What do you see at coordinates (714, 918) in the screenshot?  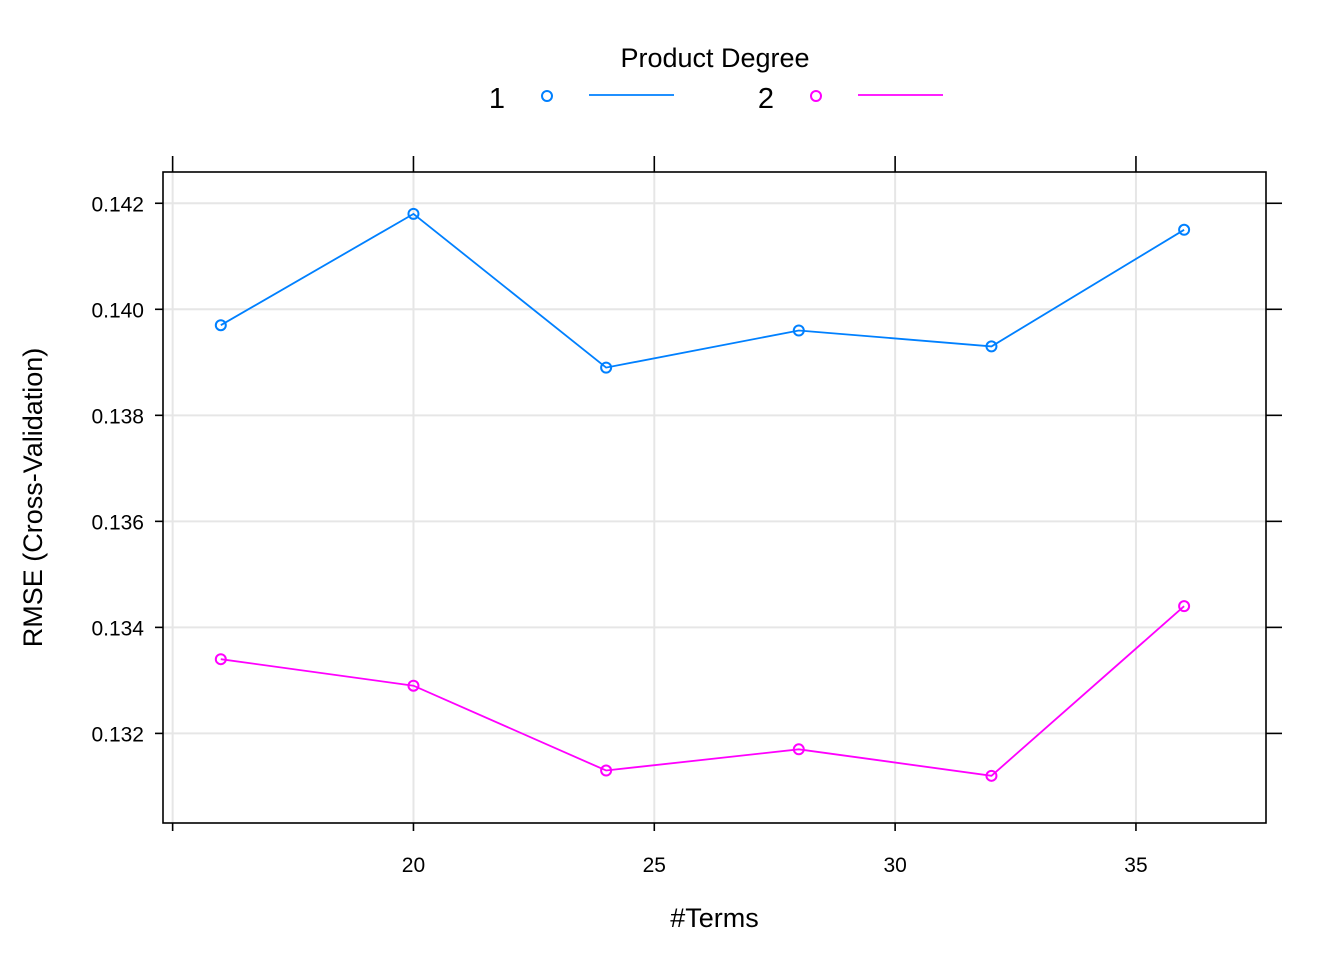 I see `x-axis-title: #Terms` at bounding box center [714, 918].